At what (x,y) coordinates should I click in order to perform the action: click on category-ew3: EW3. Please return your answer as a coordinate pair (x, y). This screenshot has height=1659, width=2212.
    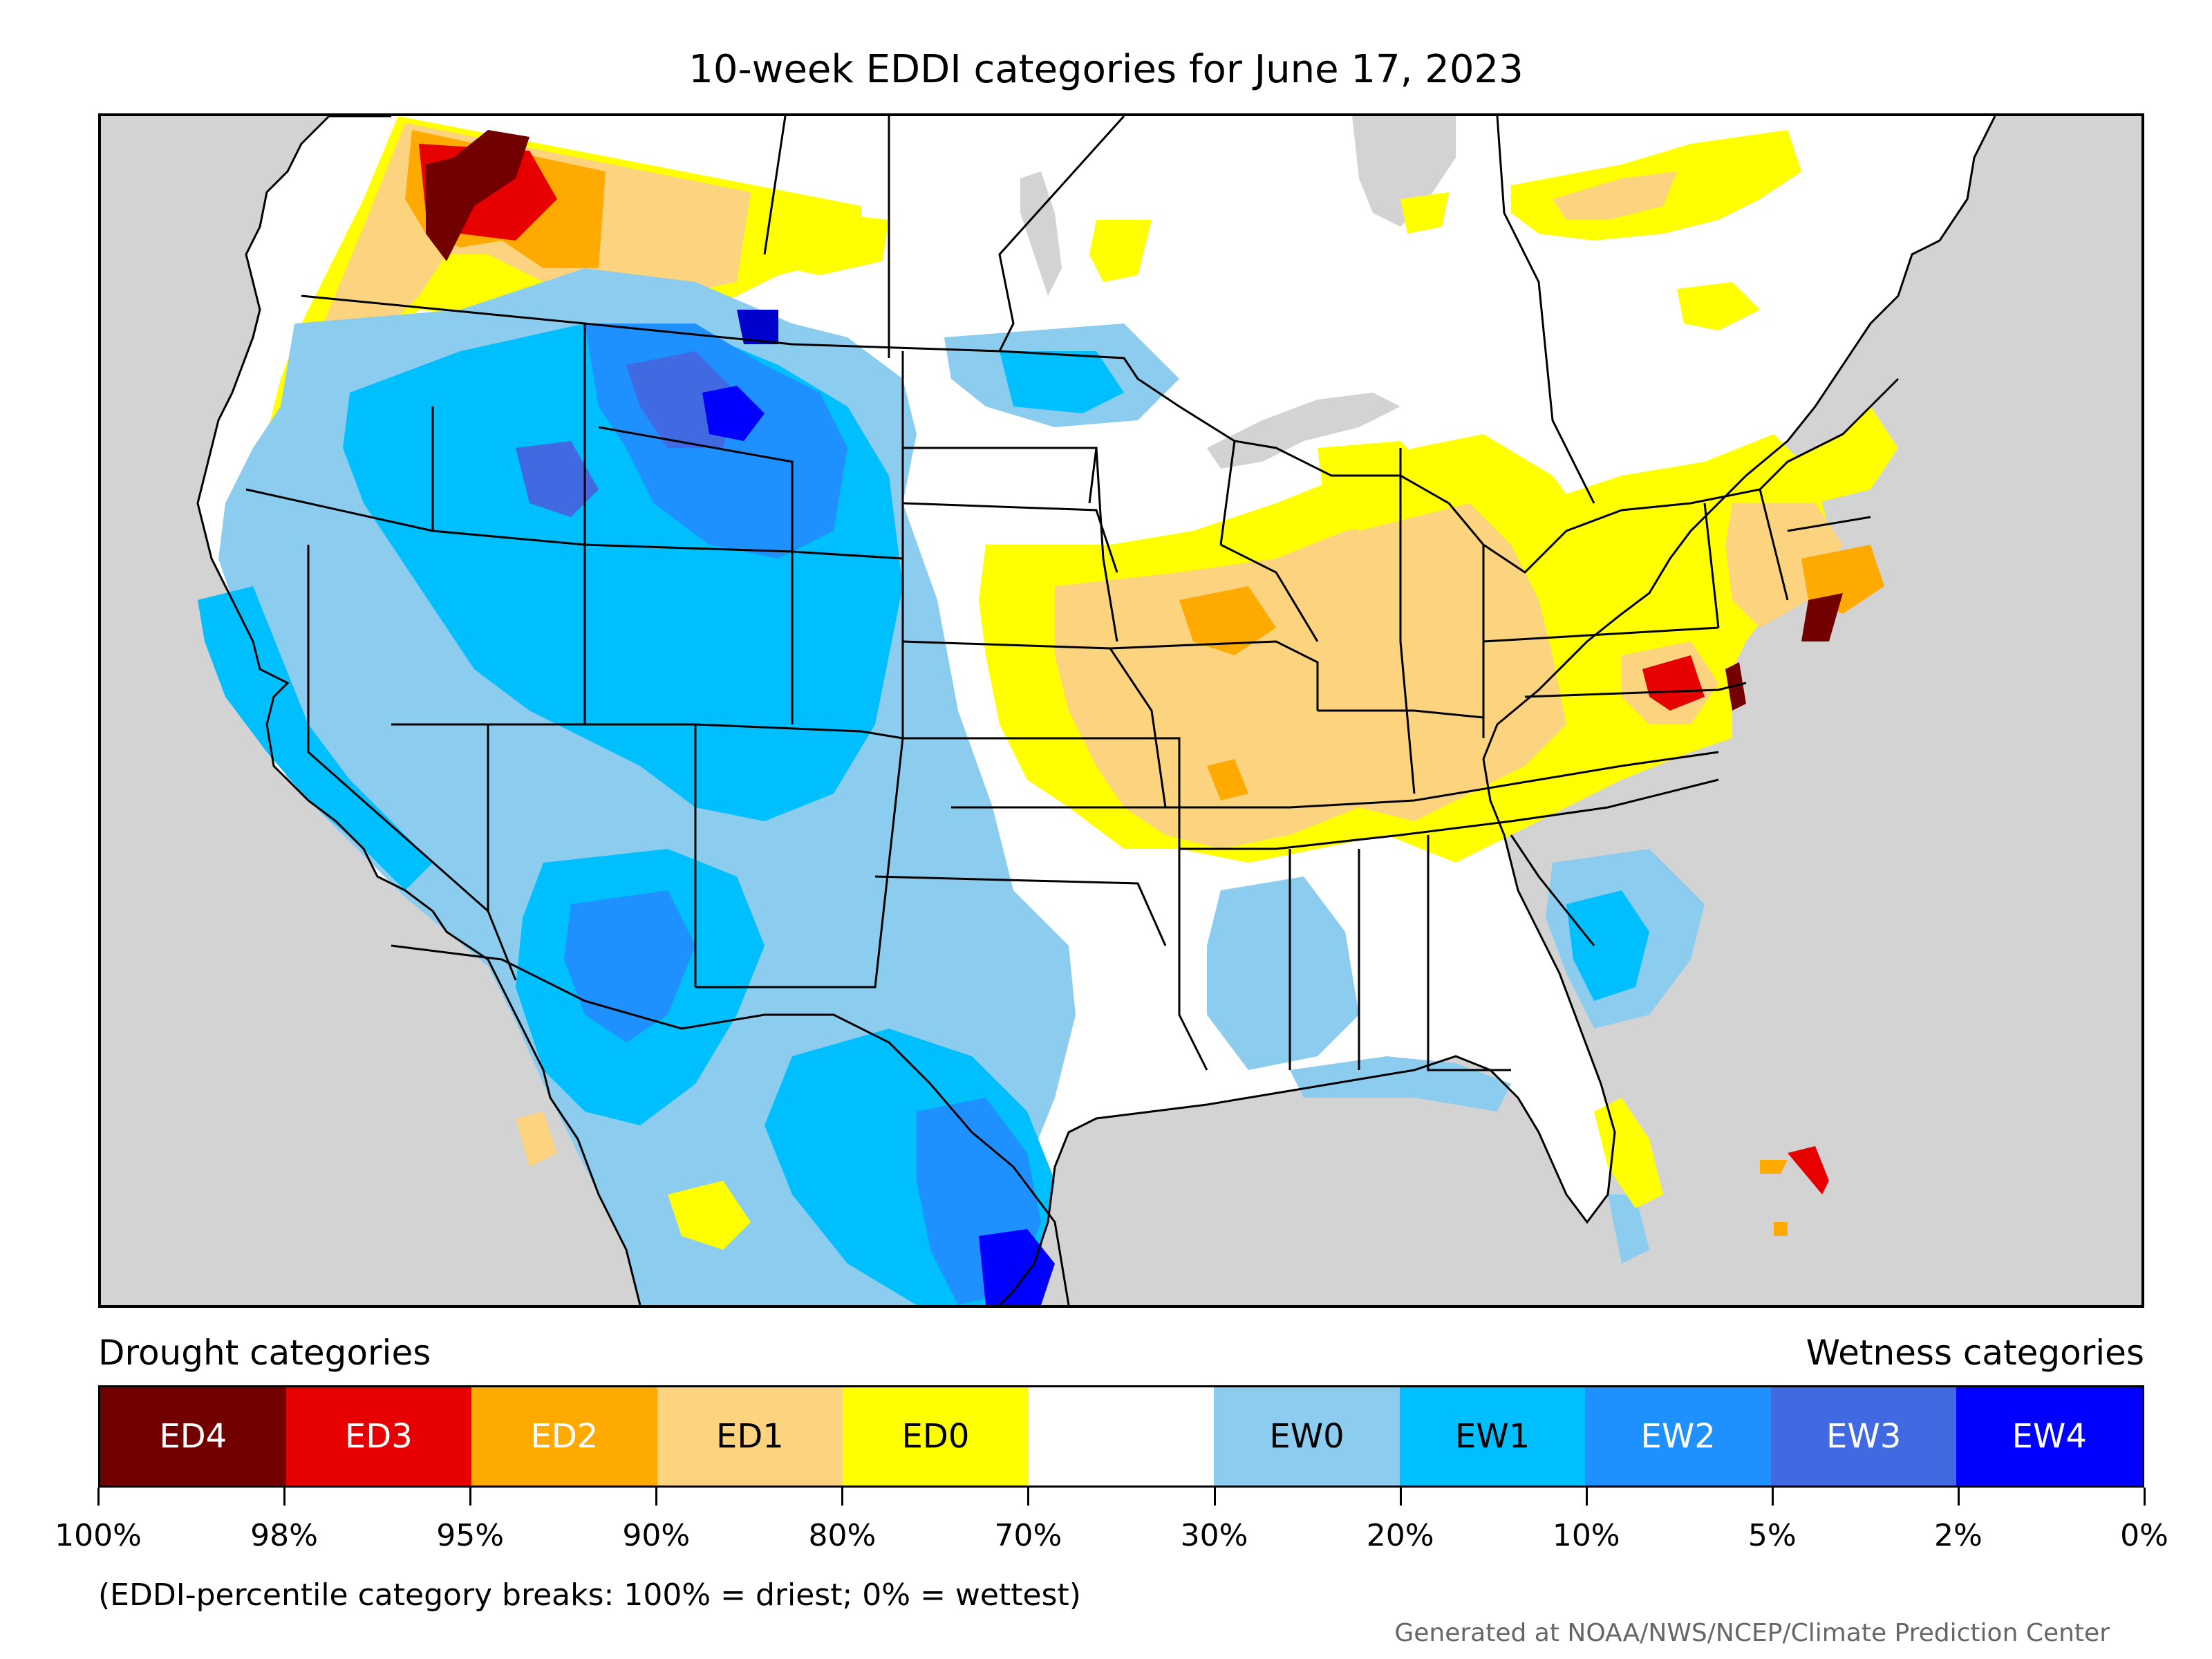
    Looking at the image, I should click on (1863, 1436).